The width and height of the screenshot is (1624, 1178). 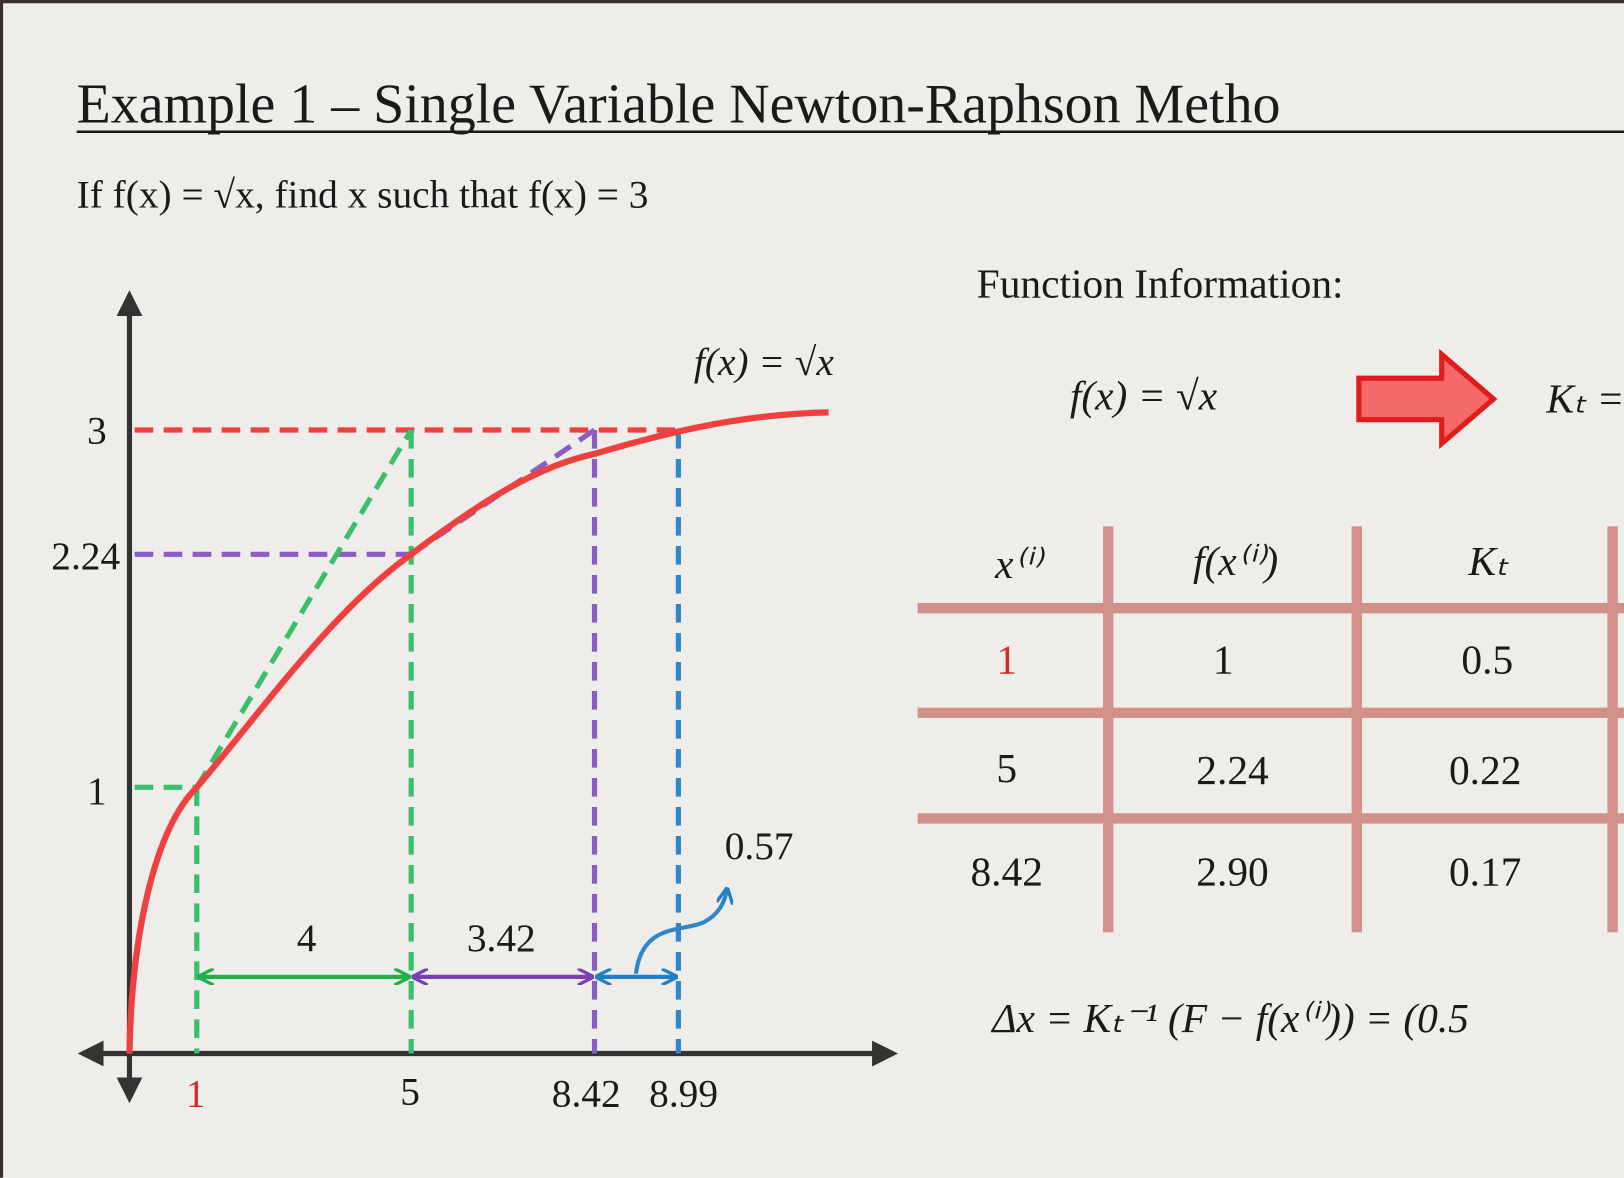 I want to click on y-label: 3, so click(x=97, y=430).